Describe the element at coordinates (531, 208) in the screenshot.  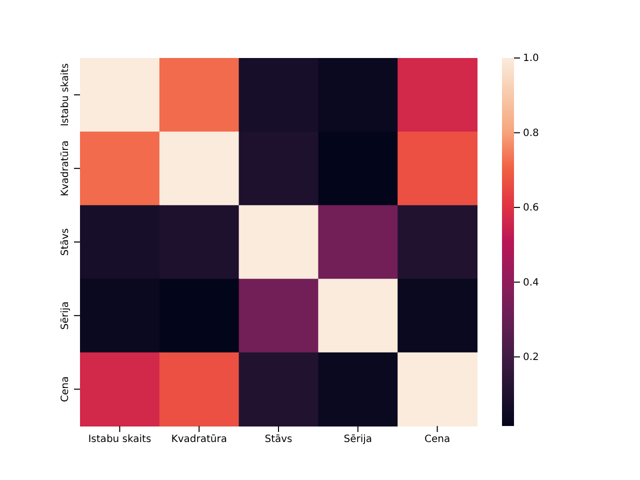
I see `color-bar-label: 0.6` at that location.